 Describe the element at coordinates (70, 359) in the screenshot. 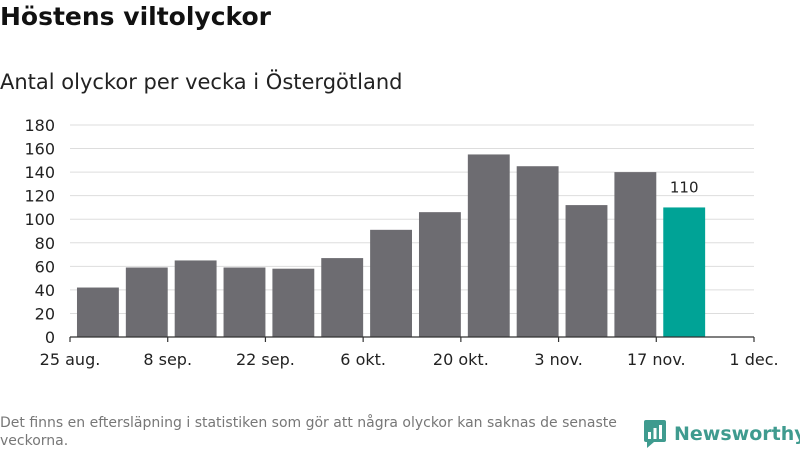

I see `x-tick-label: 25 aug.` at that location.